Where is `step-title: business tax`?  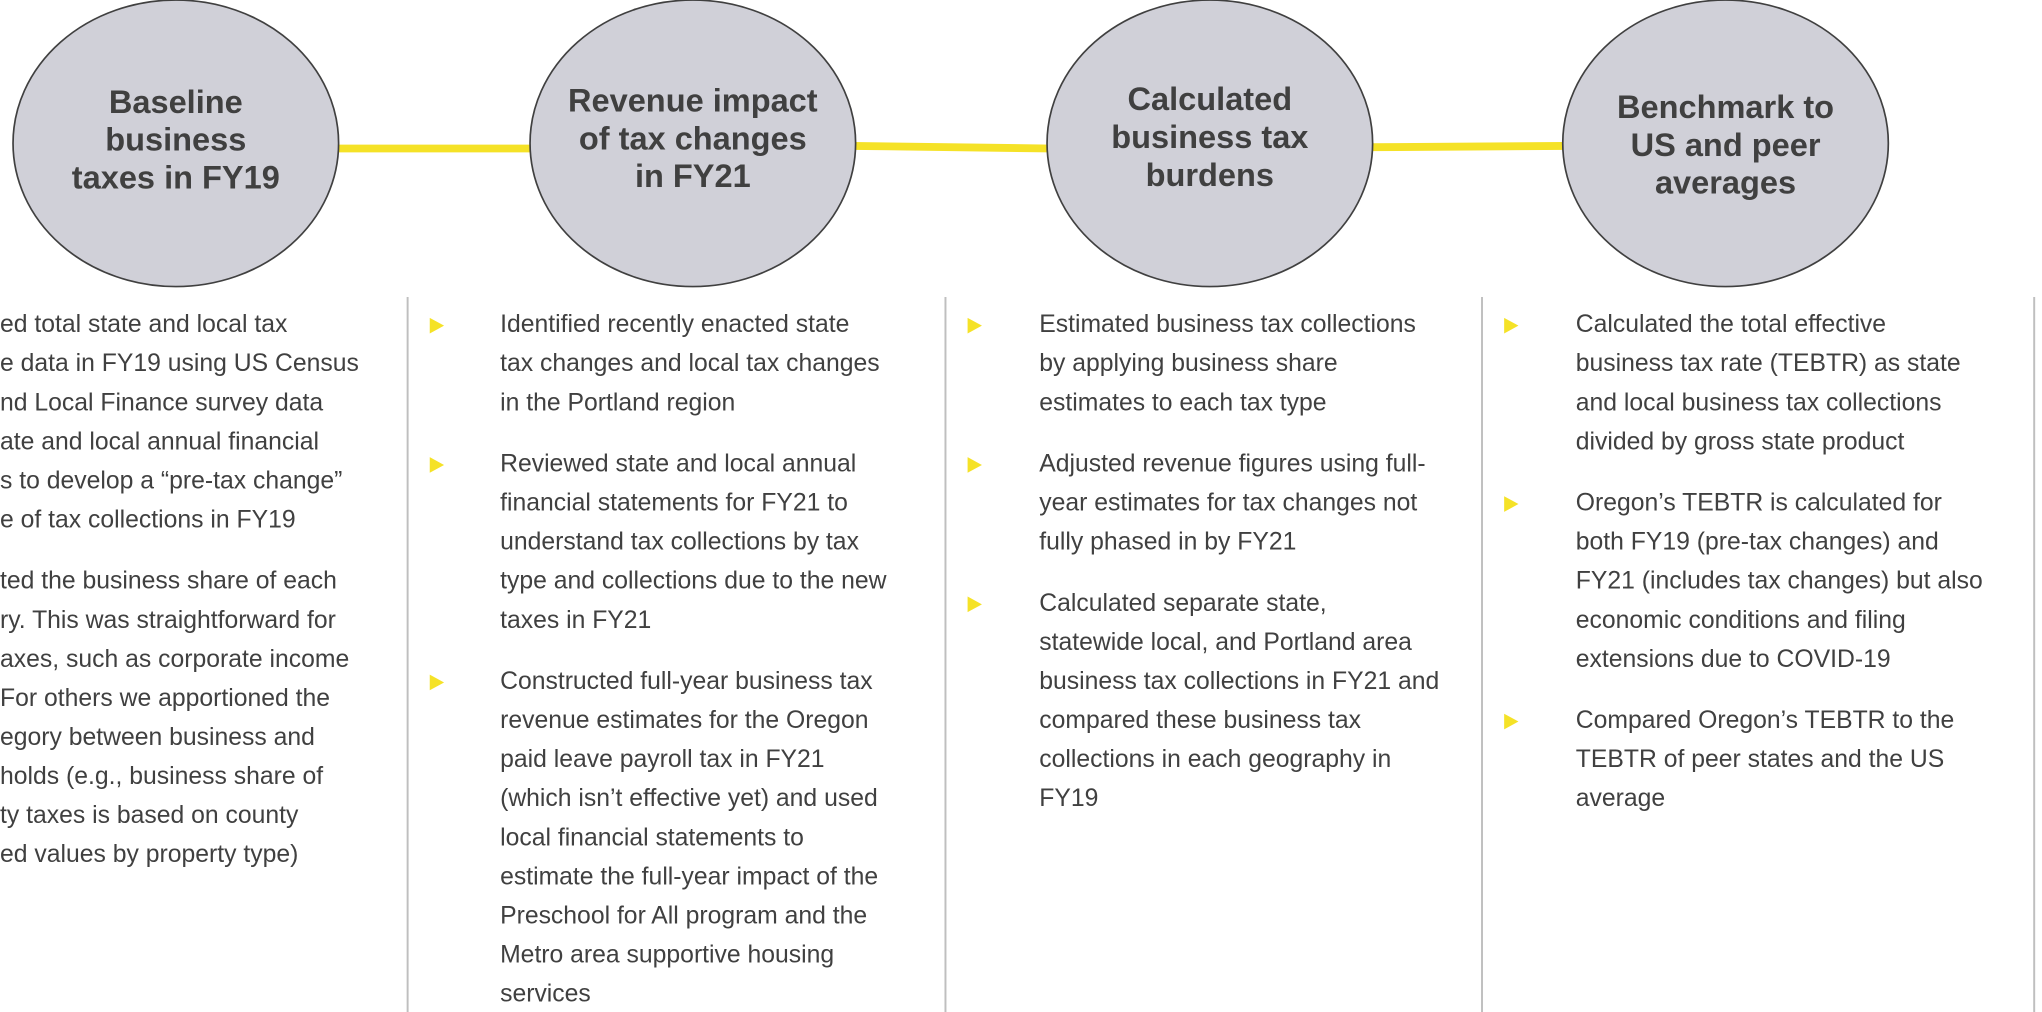 step-title: business tax is located at coordinates (1209, 137).